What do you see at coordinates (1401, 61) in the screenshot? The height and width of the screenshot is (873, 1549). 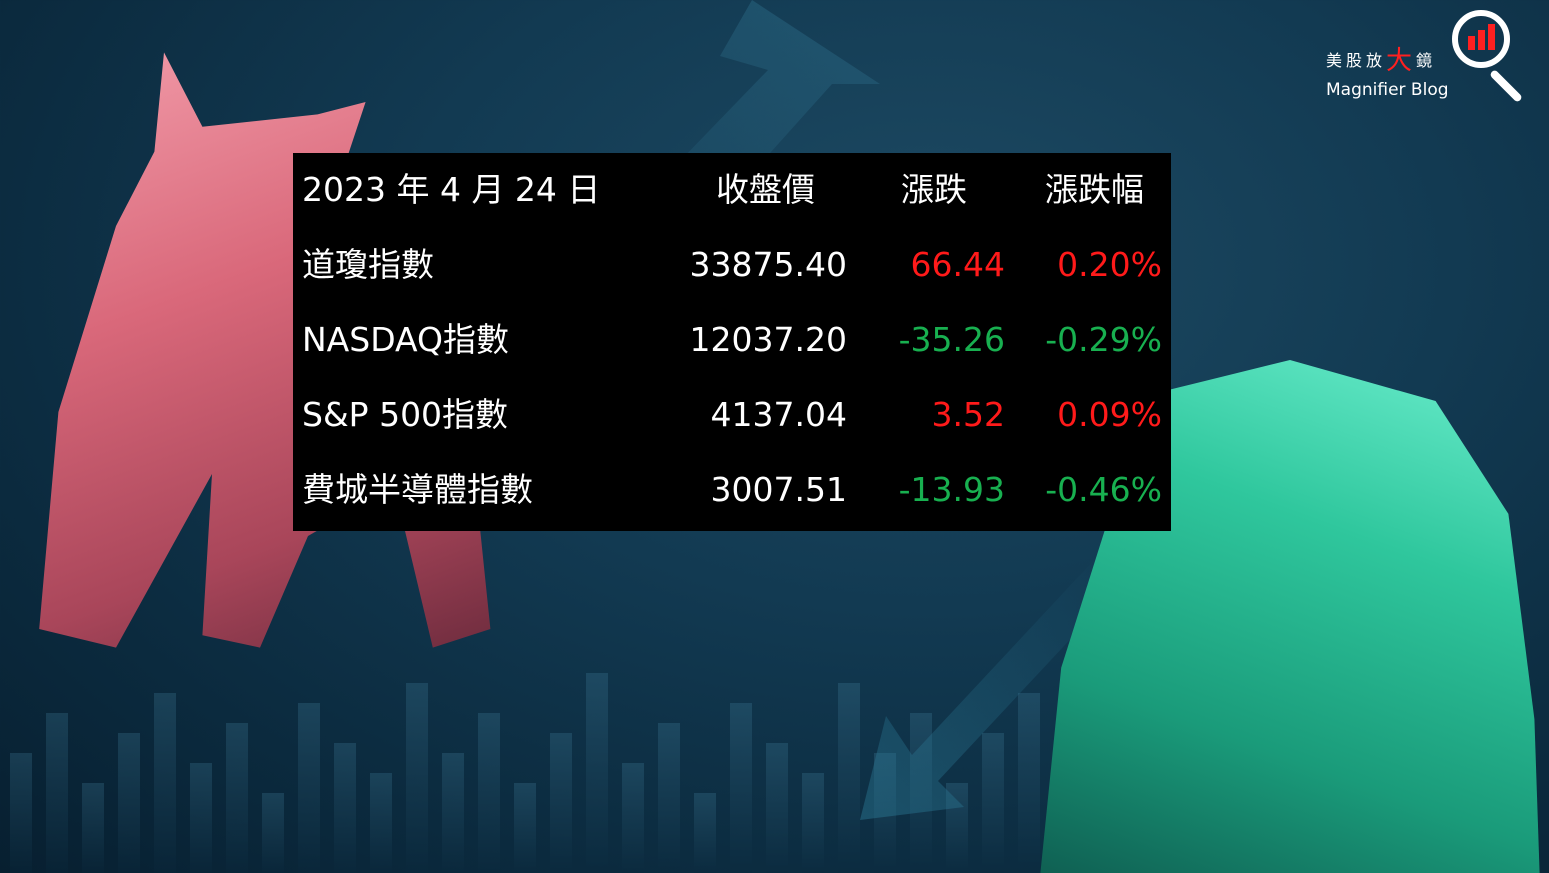 I see `logo-name-cn-highlight: 大` at bounding box center [1401, 61].